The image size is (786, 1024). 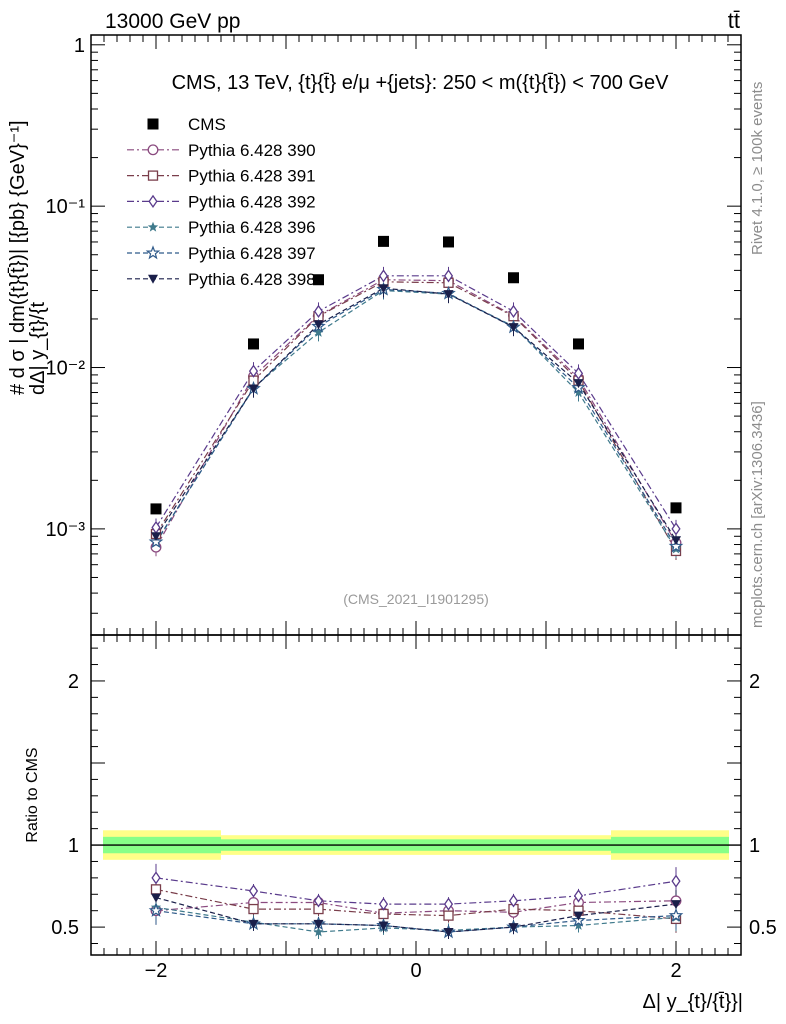 What do you see at coordinates (207, 124) in the screenshot?
I see `legend-entry: CMS` at bounding box center [207, 124].